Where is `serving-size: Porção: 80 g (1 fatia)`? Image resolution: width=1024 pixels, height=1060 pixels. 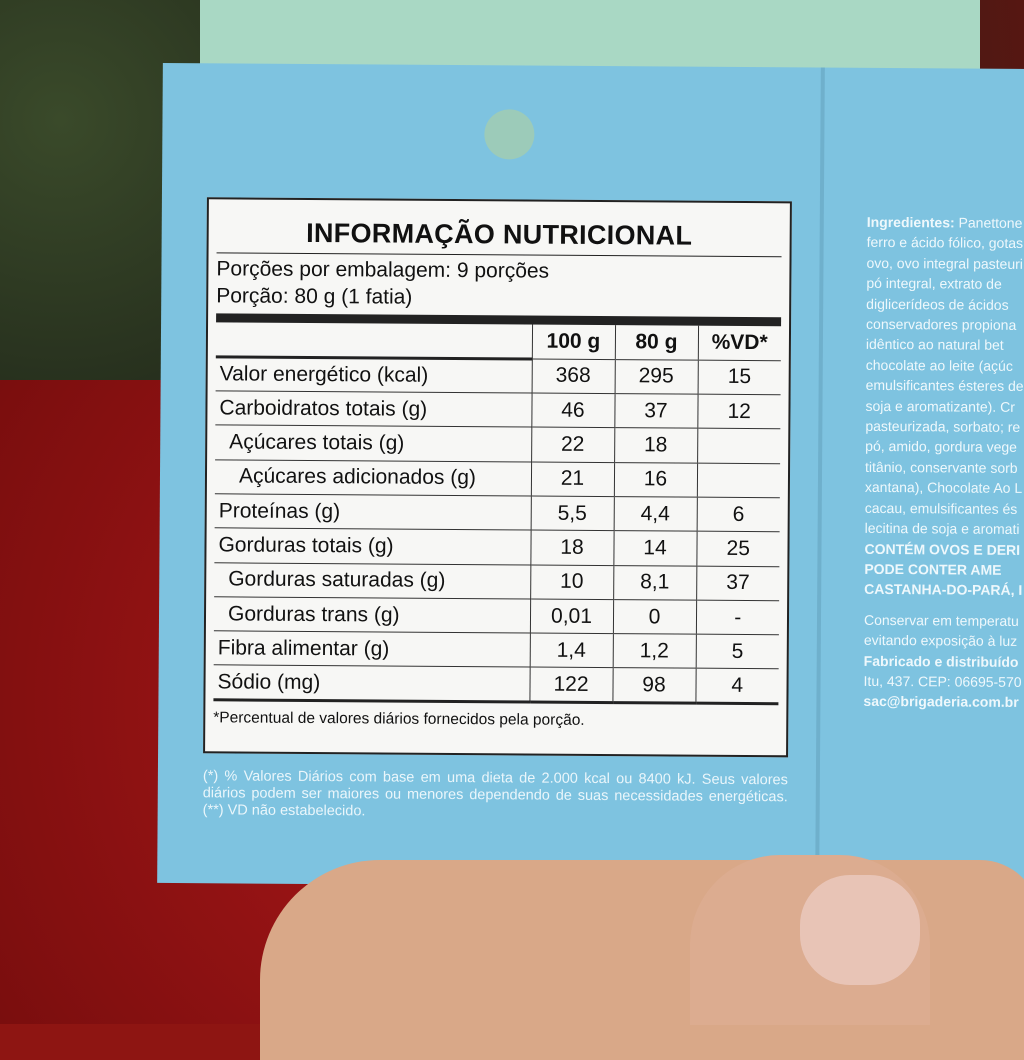
serving-size: Porção: 80 g (1 fatia) is located at coordinates (314, 296).